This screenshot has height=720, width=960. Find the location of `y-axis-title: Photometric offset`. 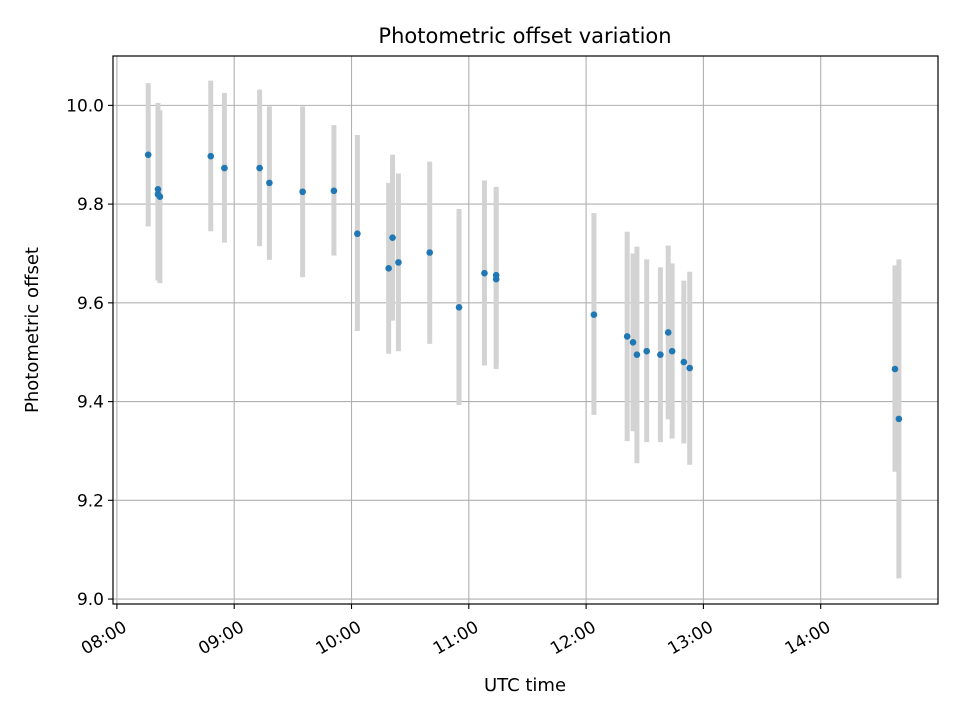

y-axis-title: Photometric offset is located at coordinates (32, 330).